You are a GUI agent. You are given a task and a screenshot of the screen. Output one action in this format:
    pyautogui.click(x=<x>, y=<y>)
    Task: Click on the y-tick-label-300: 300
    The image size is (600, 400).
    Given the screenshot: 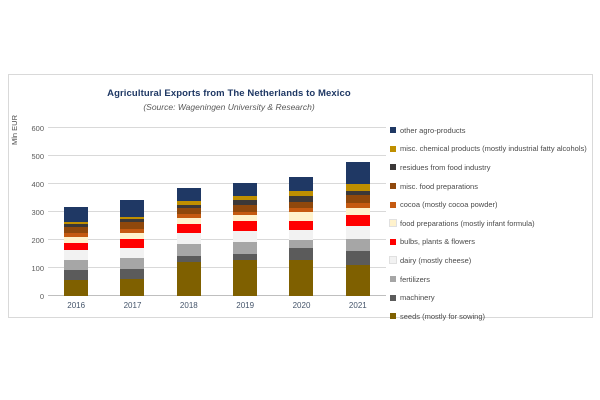 What is the action you would take?
    pyautogui.click(x=37, y=212)
    